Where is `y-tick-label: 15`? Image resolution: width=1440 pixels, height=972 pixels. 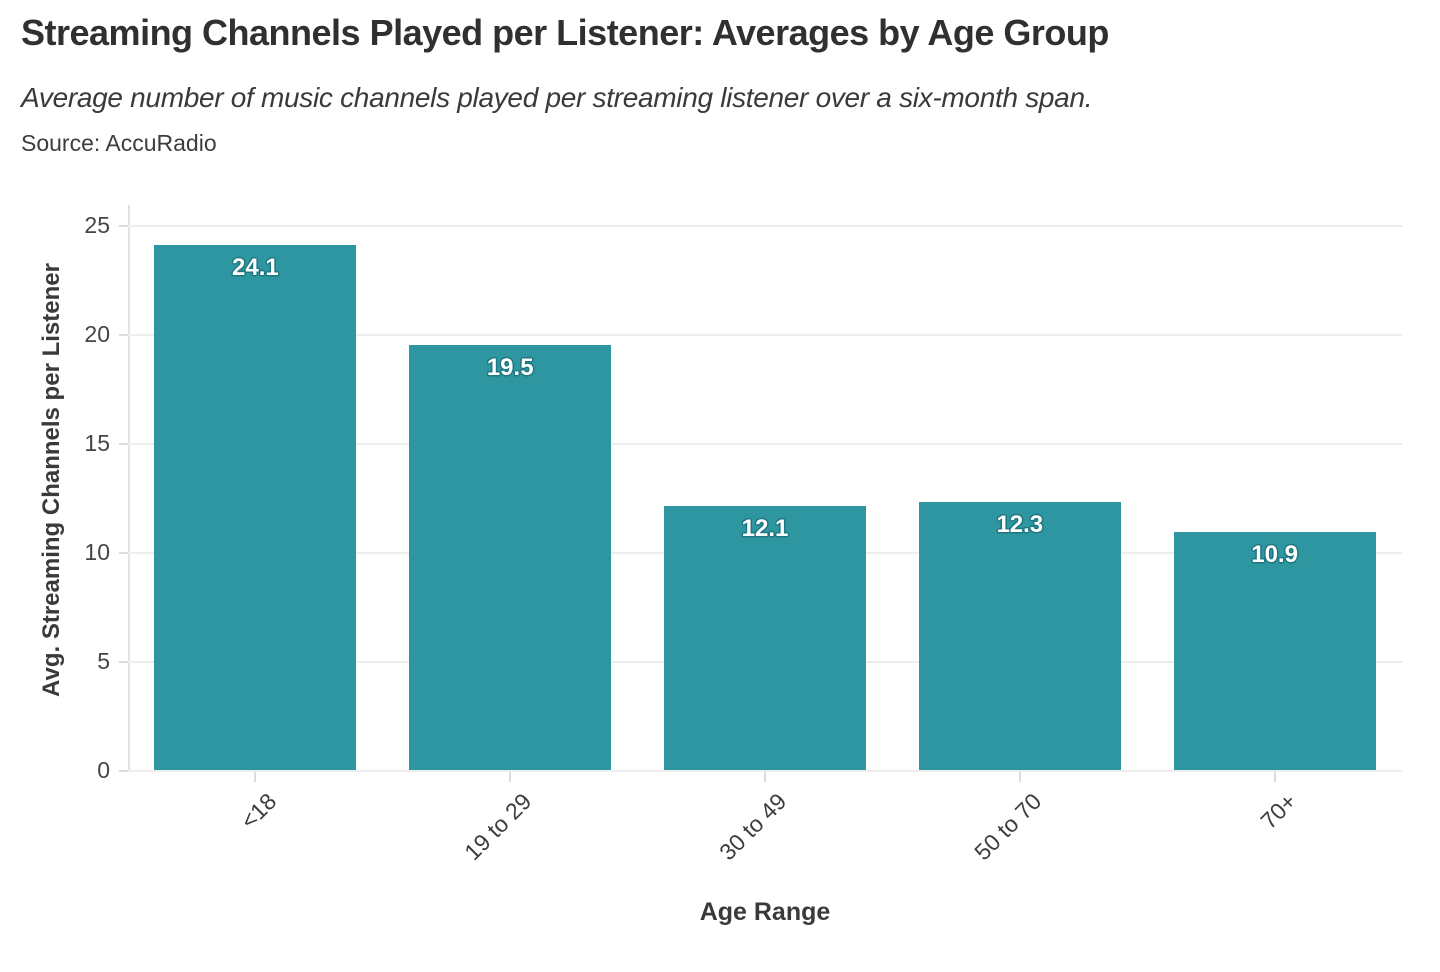 y-tick-label: 15 is located at coordinates (97, 443).